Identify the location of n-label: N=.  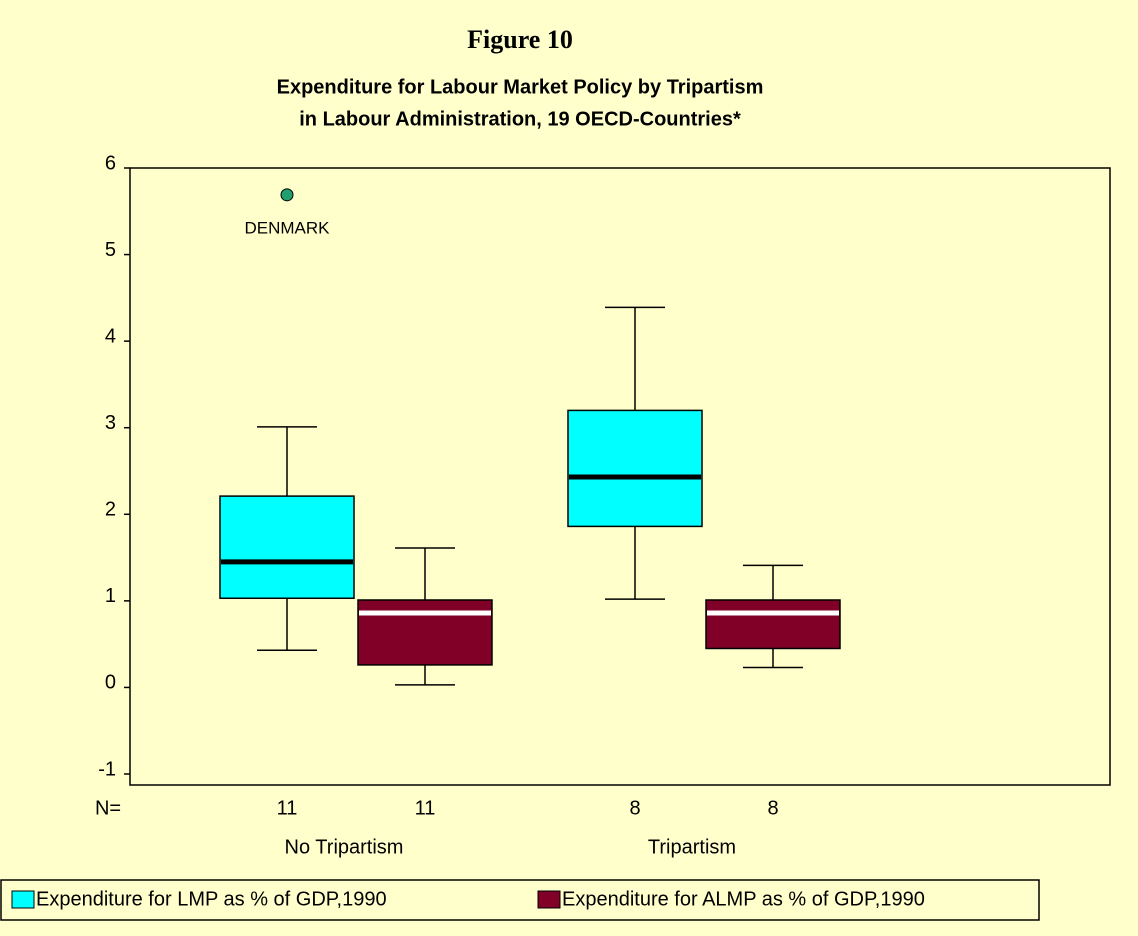
(108, 808).